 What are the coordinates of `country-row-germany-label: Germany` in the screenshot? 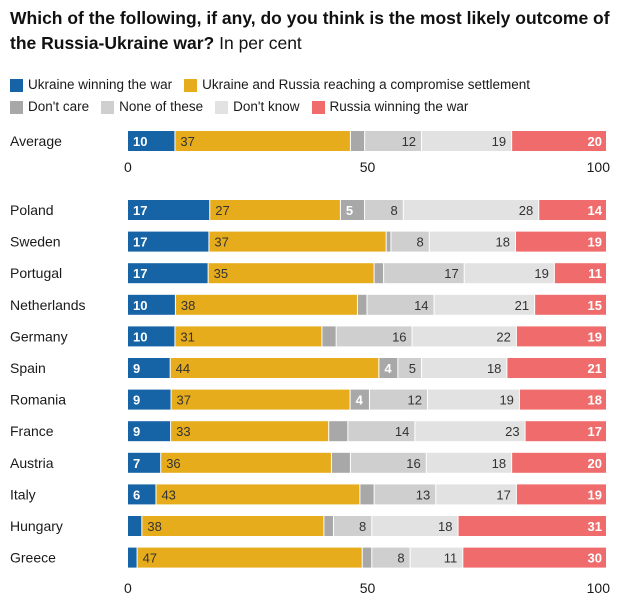 It's located at (39, 336).